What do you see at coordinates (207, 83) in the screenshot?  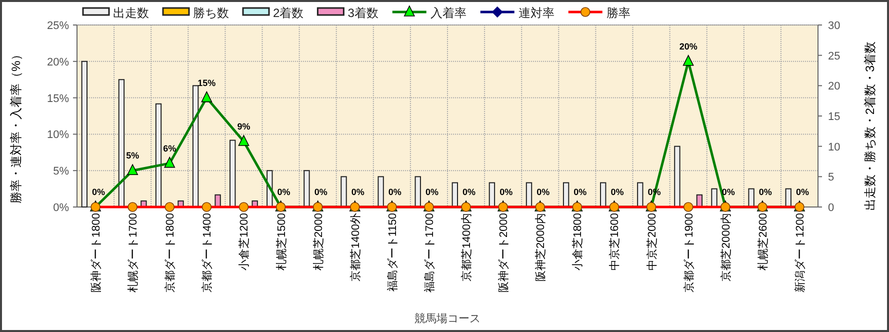 I see `data-label: 15%` at bounding box center [207, 83].